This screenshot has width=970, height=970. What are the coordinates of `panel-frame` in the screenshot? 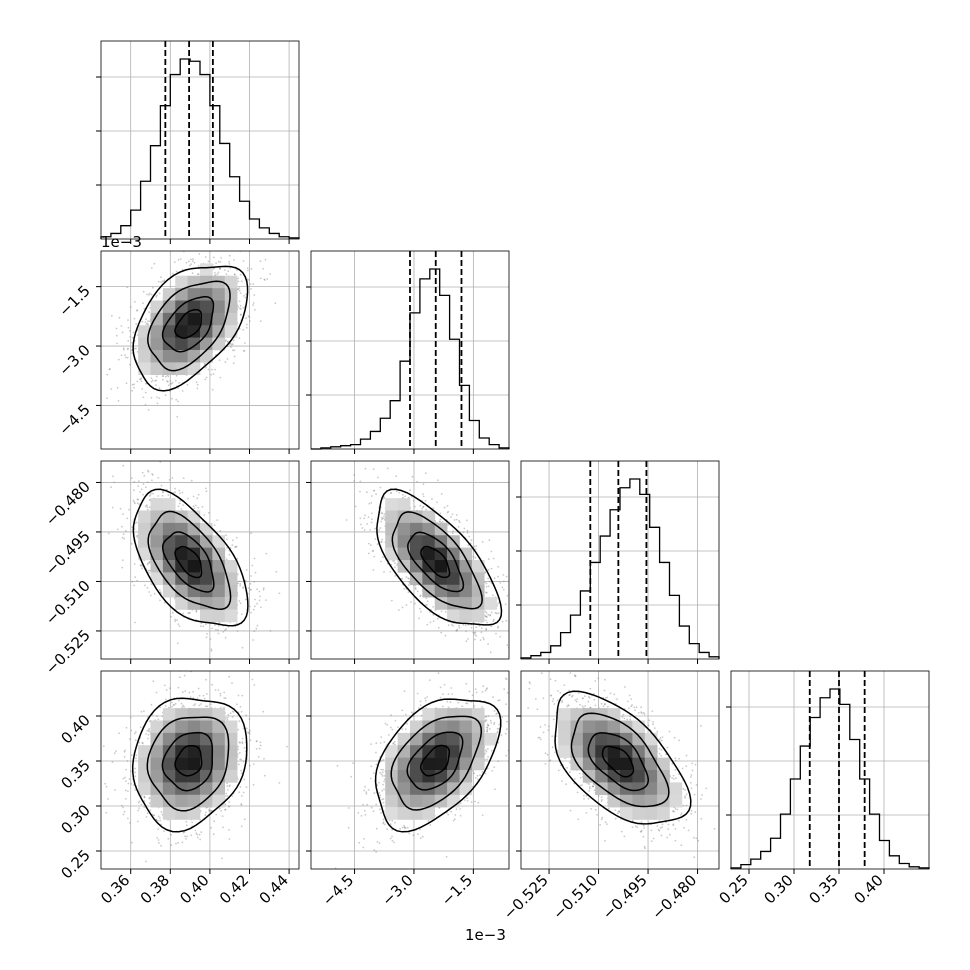 It's located at (830, 770).